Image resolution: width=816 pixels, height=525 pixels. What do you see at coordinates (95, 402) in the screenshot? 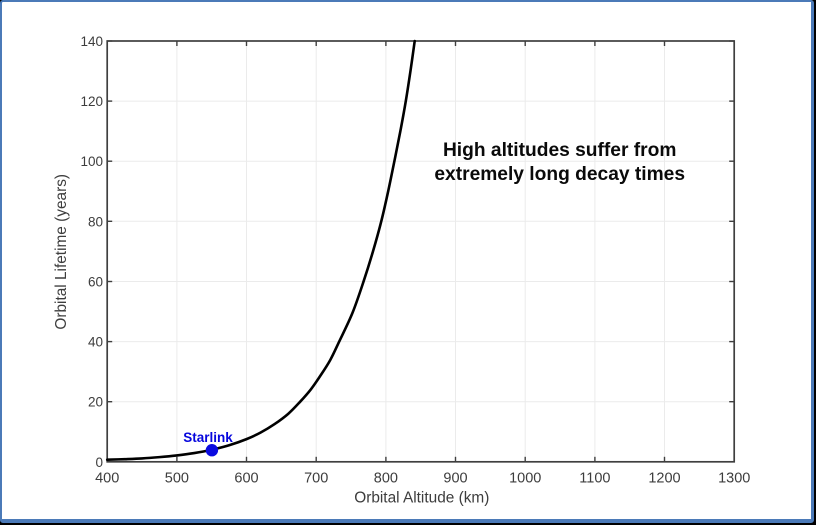
I see `svg-text: 20` at bounding box center [95, 402].